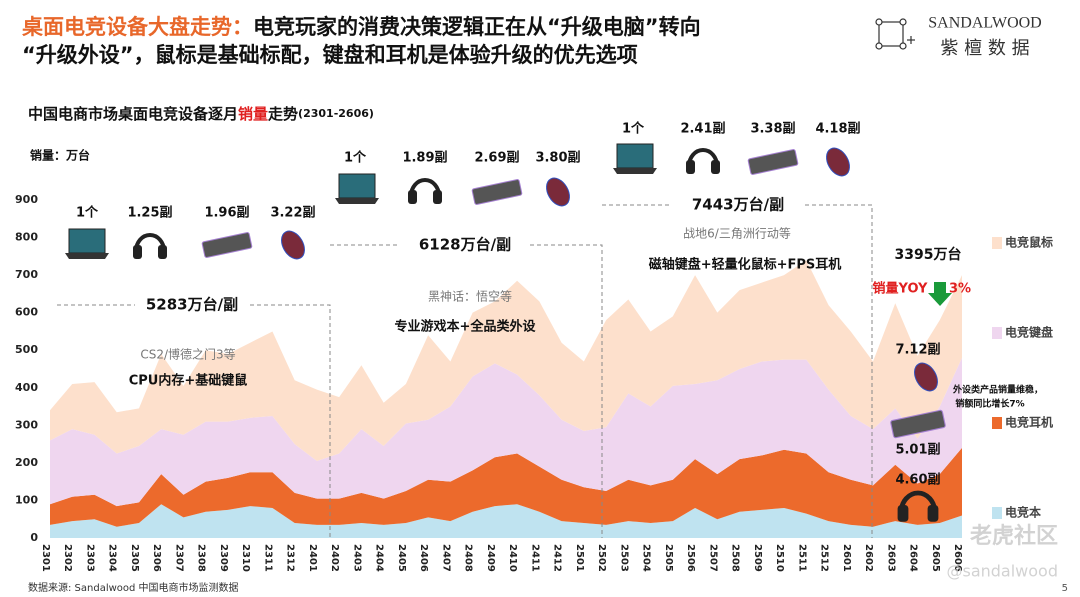 The height and width of the screenshot is (597, 1080). What do you see at coordinates (133, 114) in the screenshot?
I see `chart-title-part: 中国电商市场桌面电竞设备逐月` at bounding box center [133, 114].